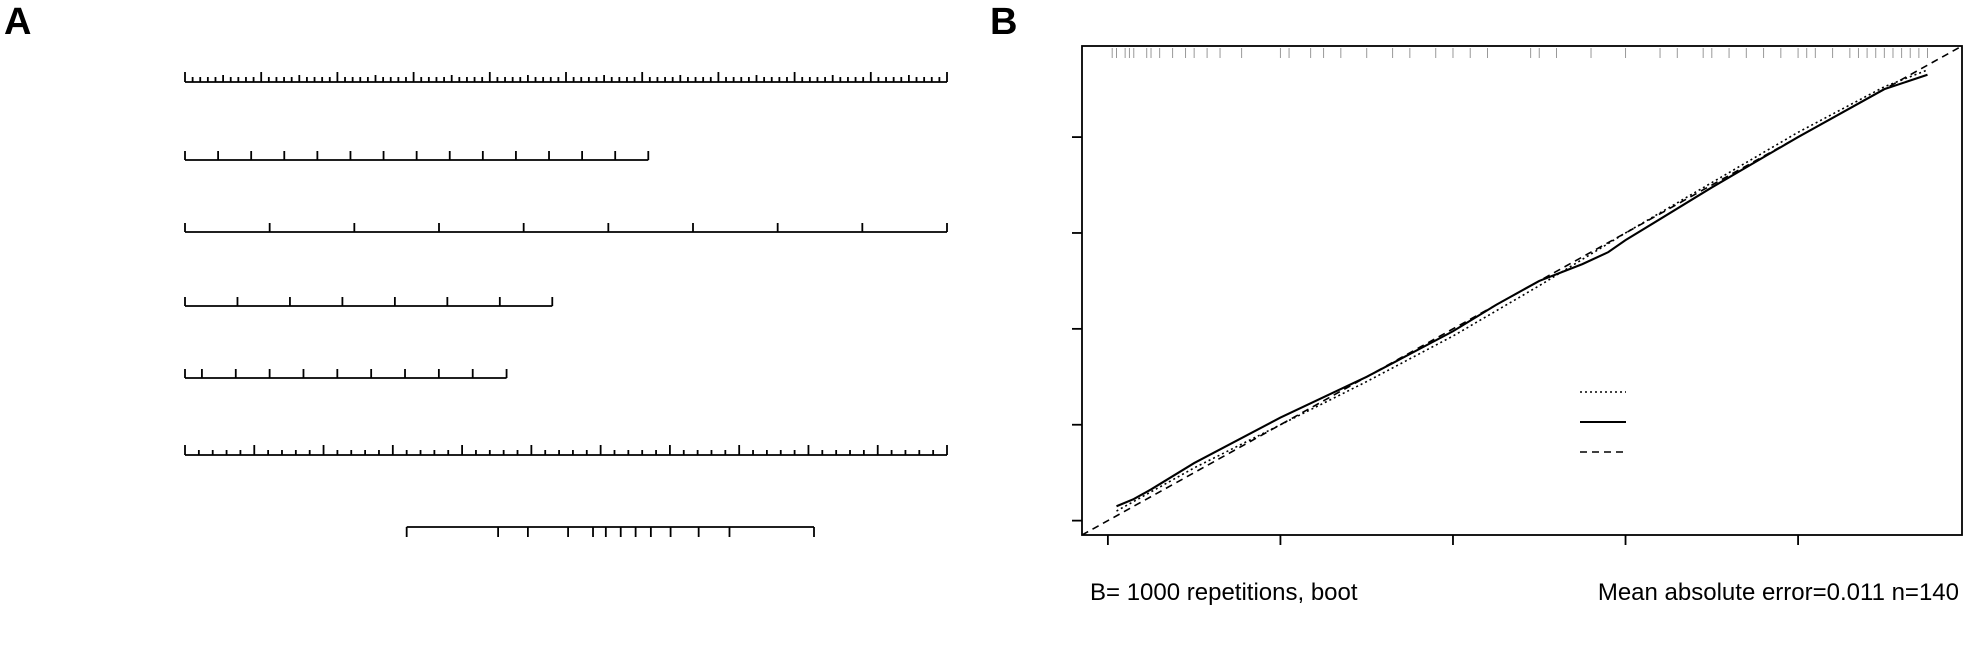 The height and width of the screenshot is (646, 1965). What do you see at coordinates (17, 22) in the screenshot?
I see `panel-letter-a: A` at bounding box center [17, 22].